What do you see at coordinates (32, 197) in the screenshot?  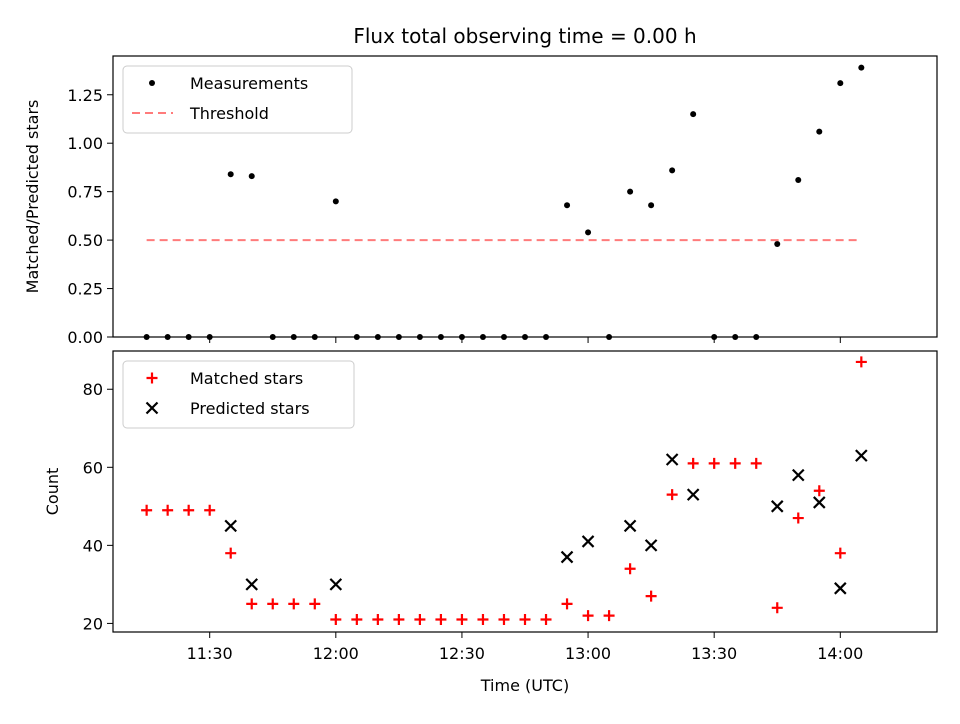 I see `ratio-y-axis-title: Matched/Predicted stars` at bounding box center [32, 197].